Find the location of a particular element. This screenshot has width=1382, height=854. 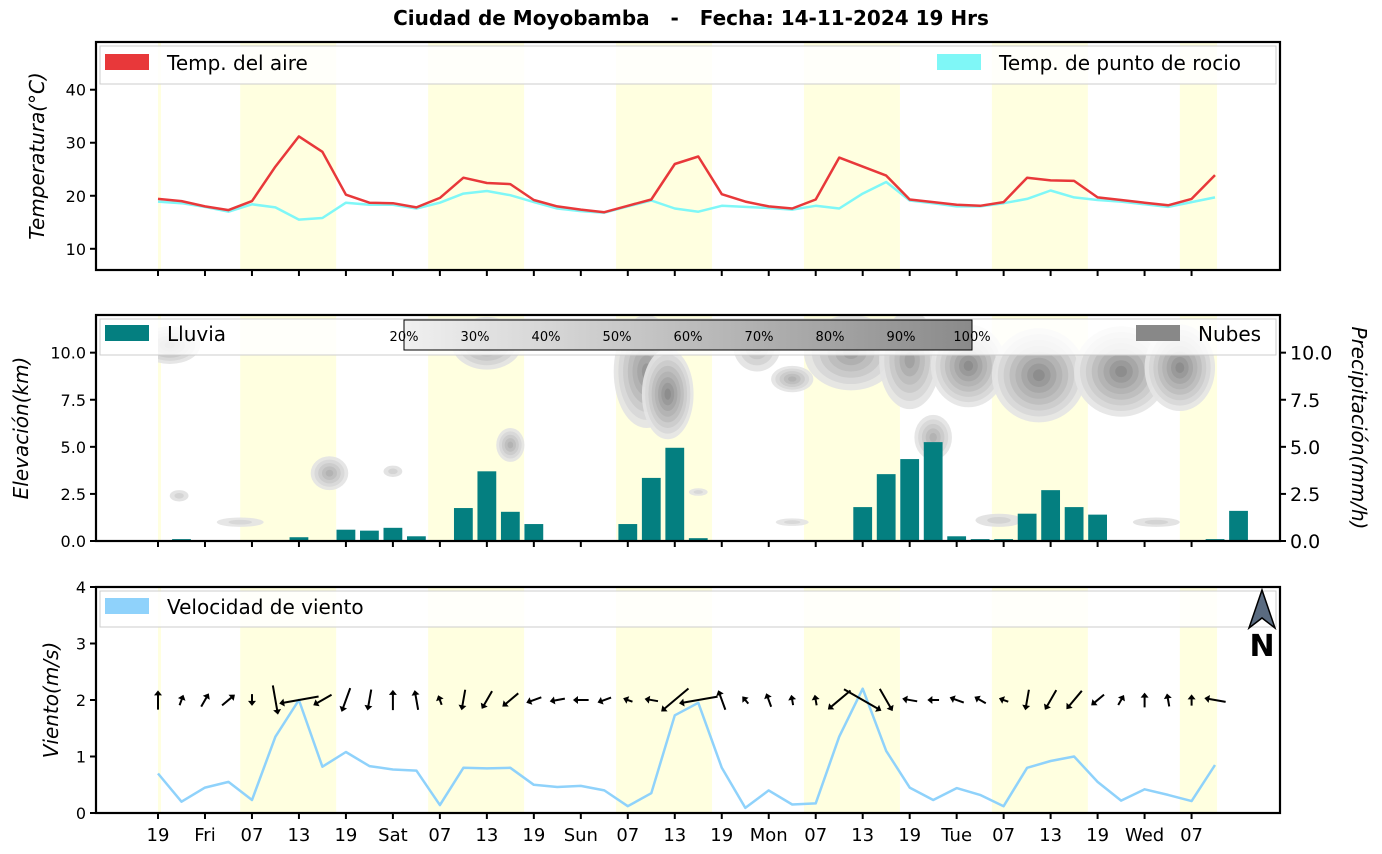

series-air-temp-line is located at coordinates (686, 174).